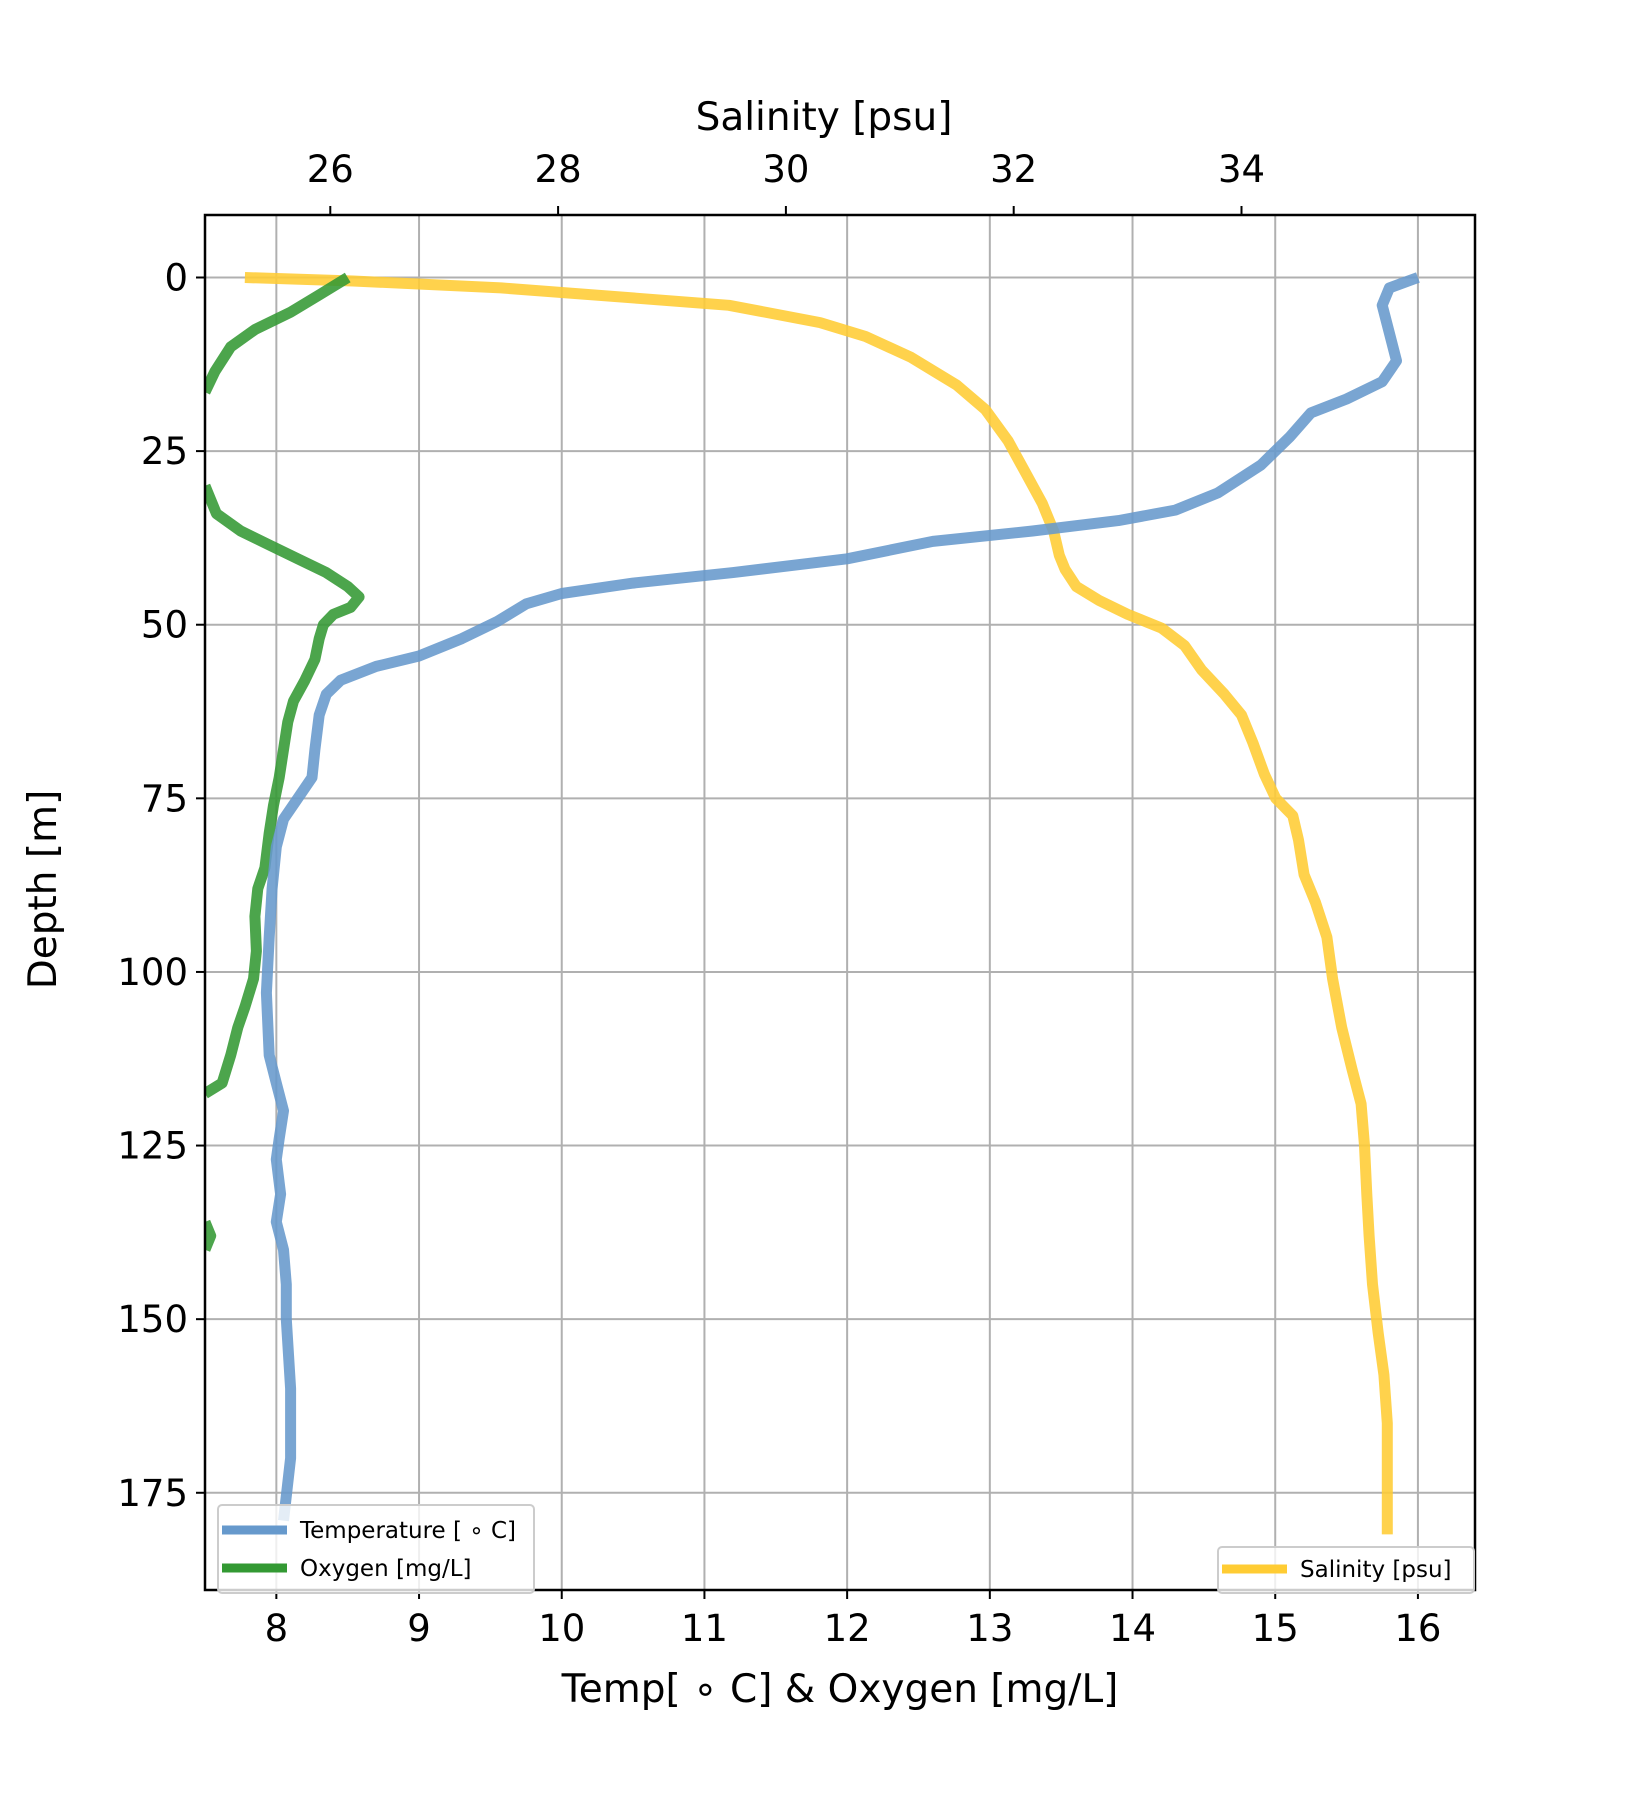 This screenshot has width=1650, height=1800. What do you see at coordinates (1417, 1628) in the screenshot?
I see `x-tick-label: 16` at bounding box center [1417, 1628].